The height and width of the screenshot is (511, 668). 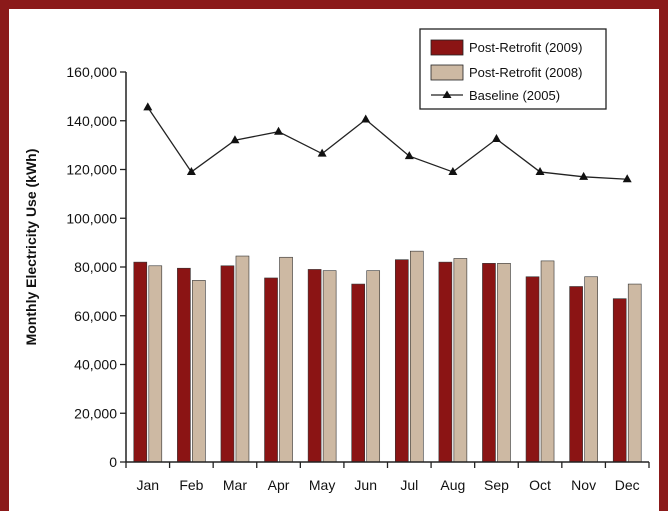 What do you see at coordinates (191, 485) in the screenshot?
I see `x-tick-label: Feb` at bounding box center [191, 485].